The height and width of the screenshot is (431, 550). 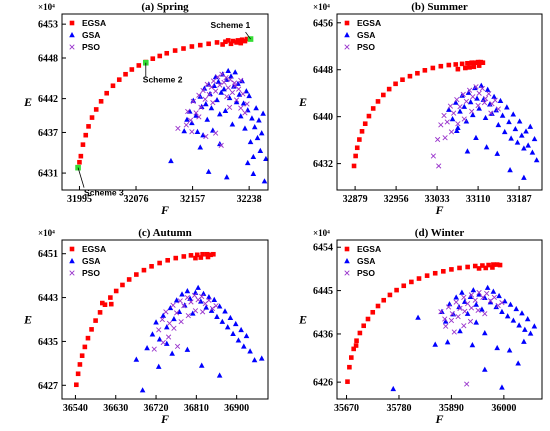 What do you see at coordinates (236, 408) in the screenshot?
I see `x-tick-label: 36900` at bounding box center [236, 408].